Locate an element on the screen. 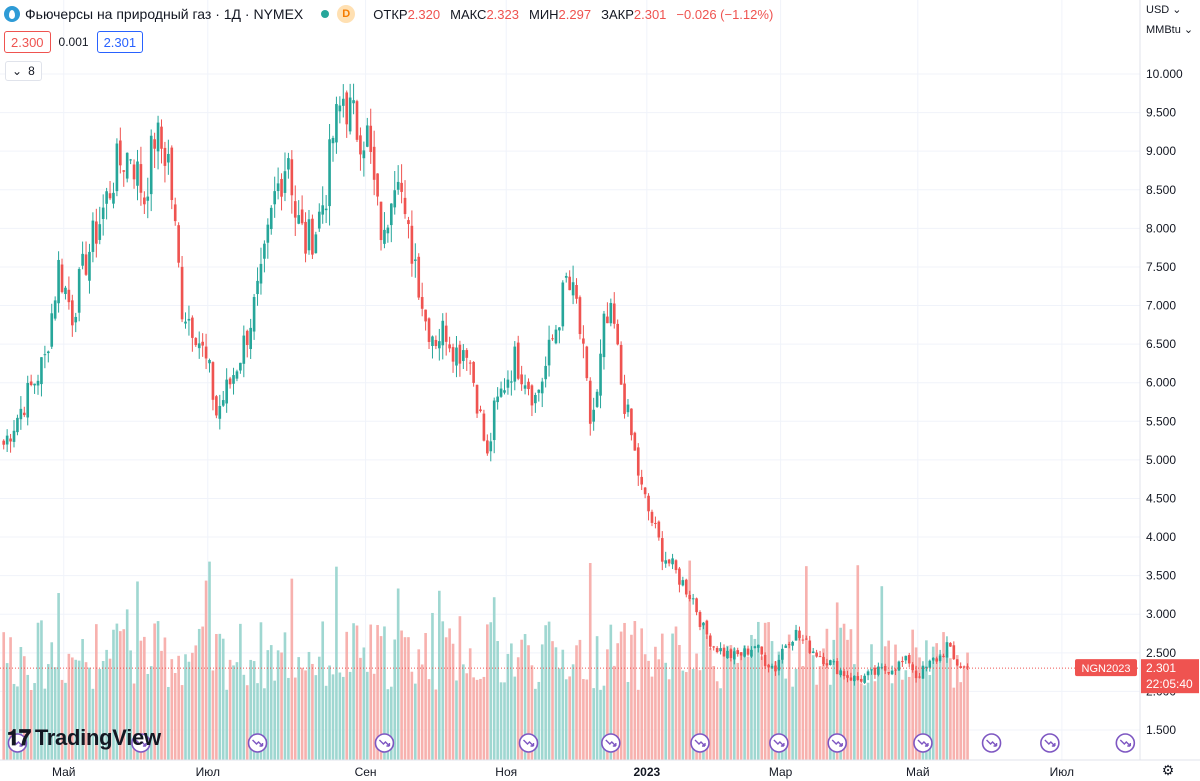 The width and height of the screenshot is (1200, 781). spread-value: 0.001 is located at coordinates (73, 42).